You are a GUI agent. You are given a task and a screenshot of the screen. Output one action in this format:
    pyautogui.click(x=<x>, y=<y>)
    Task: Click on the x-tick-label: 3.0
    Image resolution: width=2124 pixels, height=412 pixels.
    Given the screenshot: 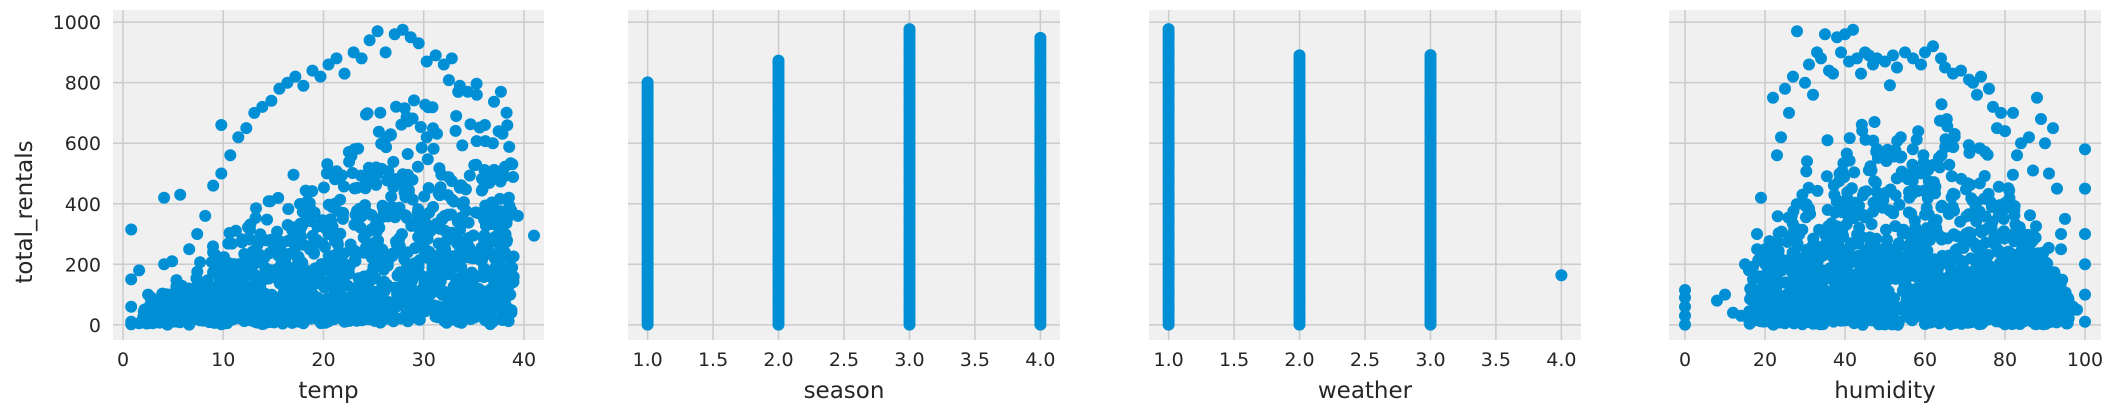 What is the action you would take?
    pyautogui.click(x=909, y=360)
    